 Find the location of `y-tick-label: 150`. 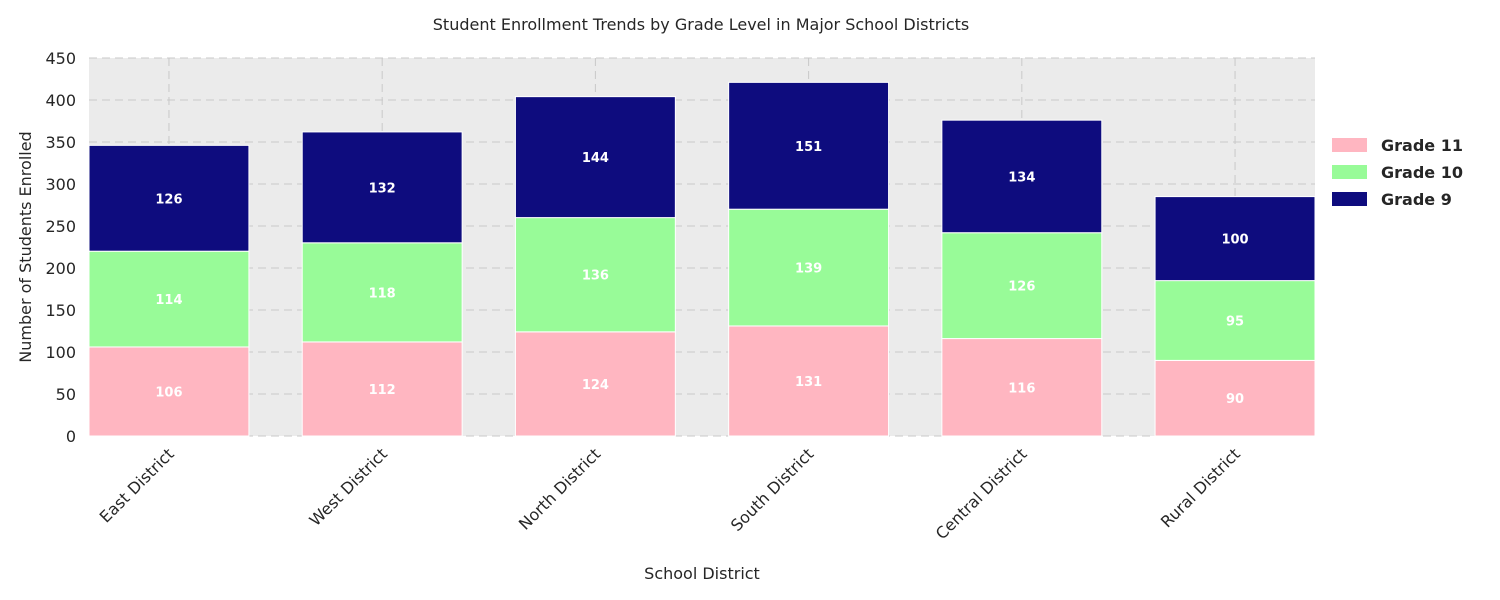

y-tick-label: 150 is located at coordinates (60, 310).